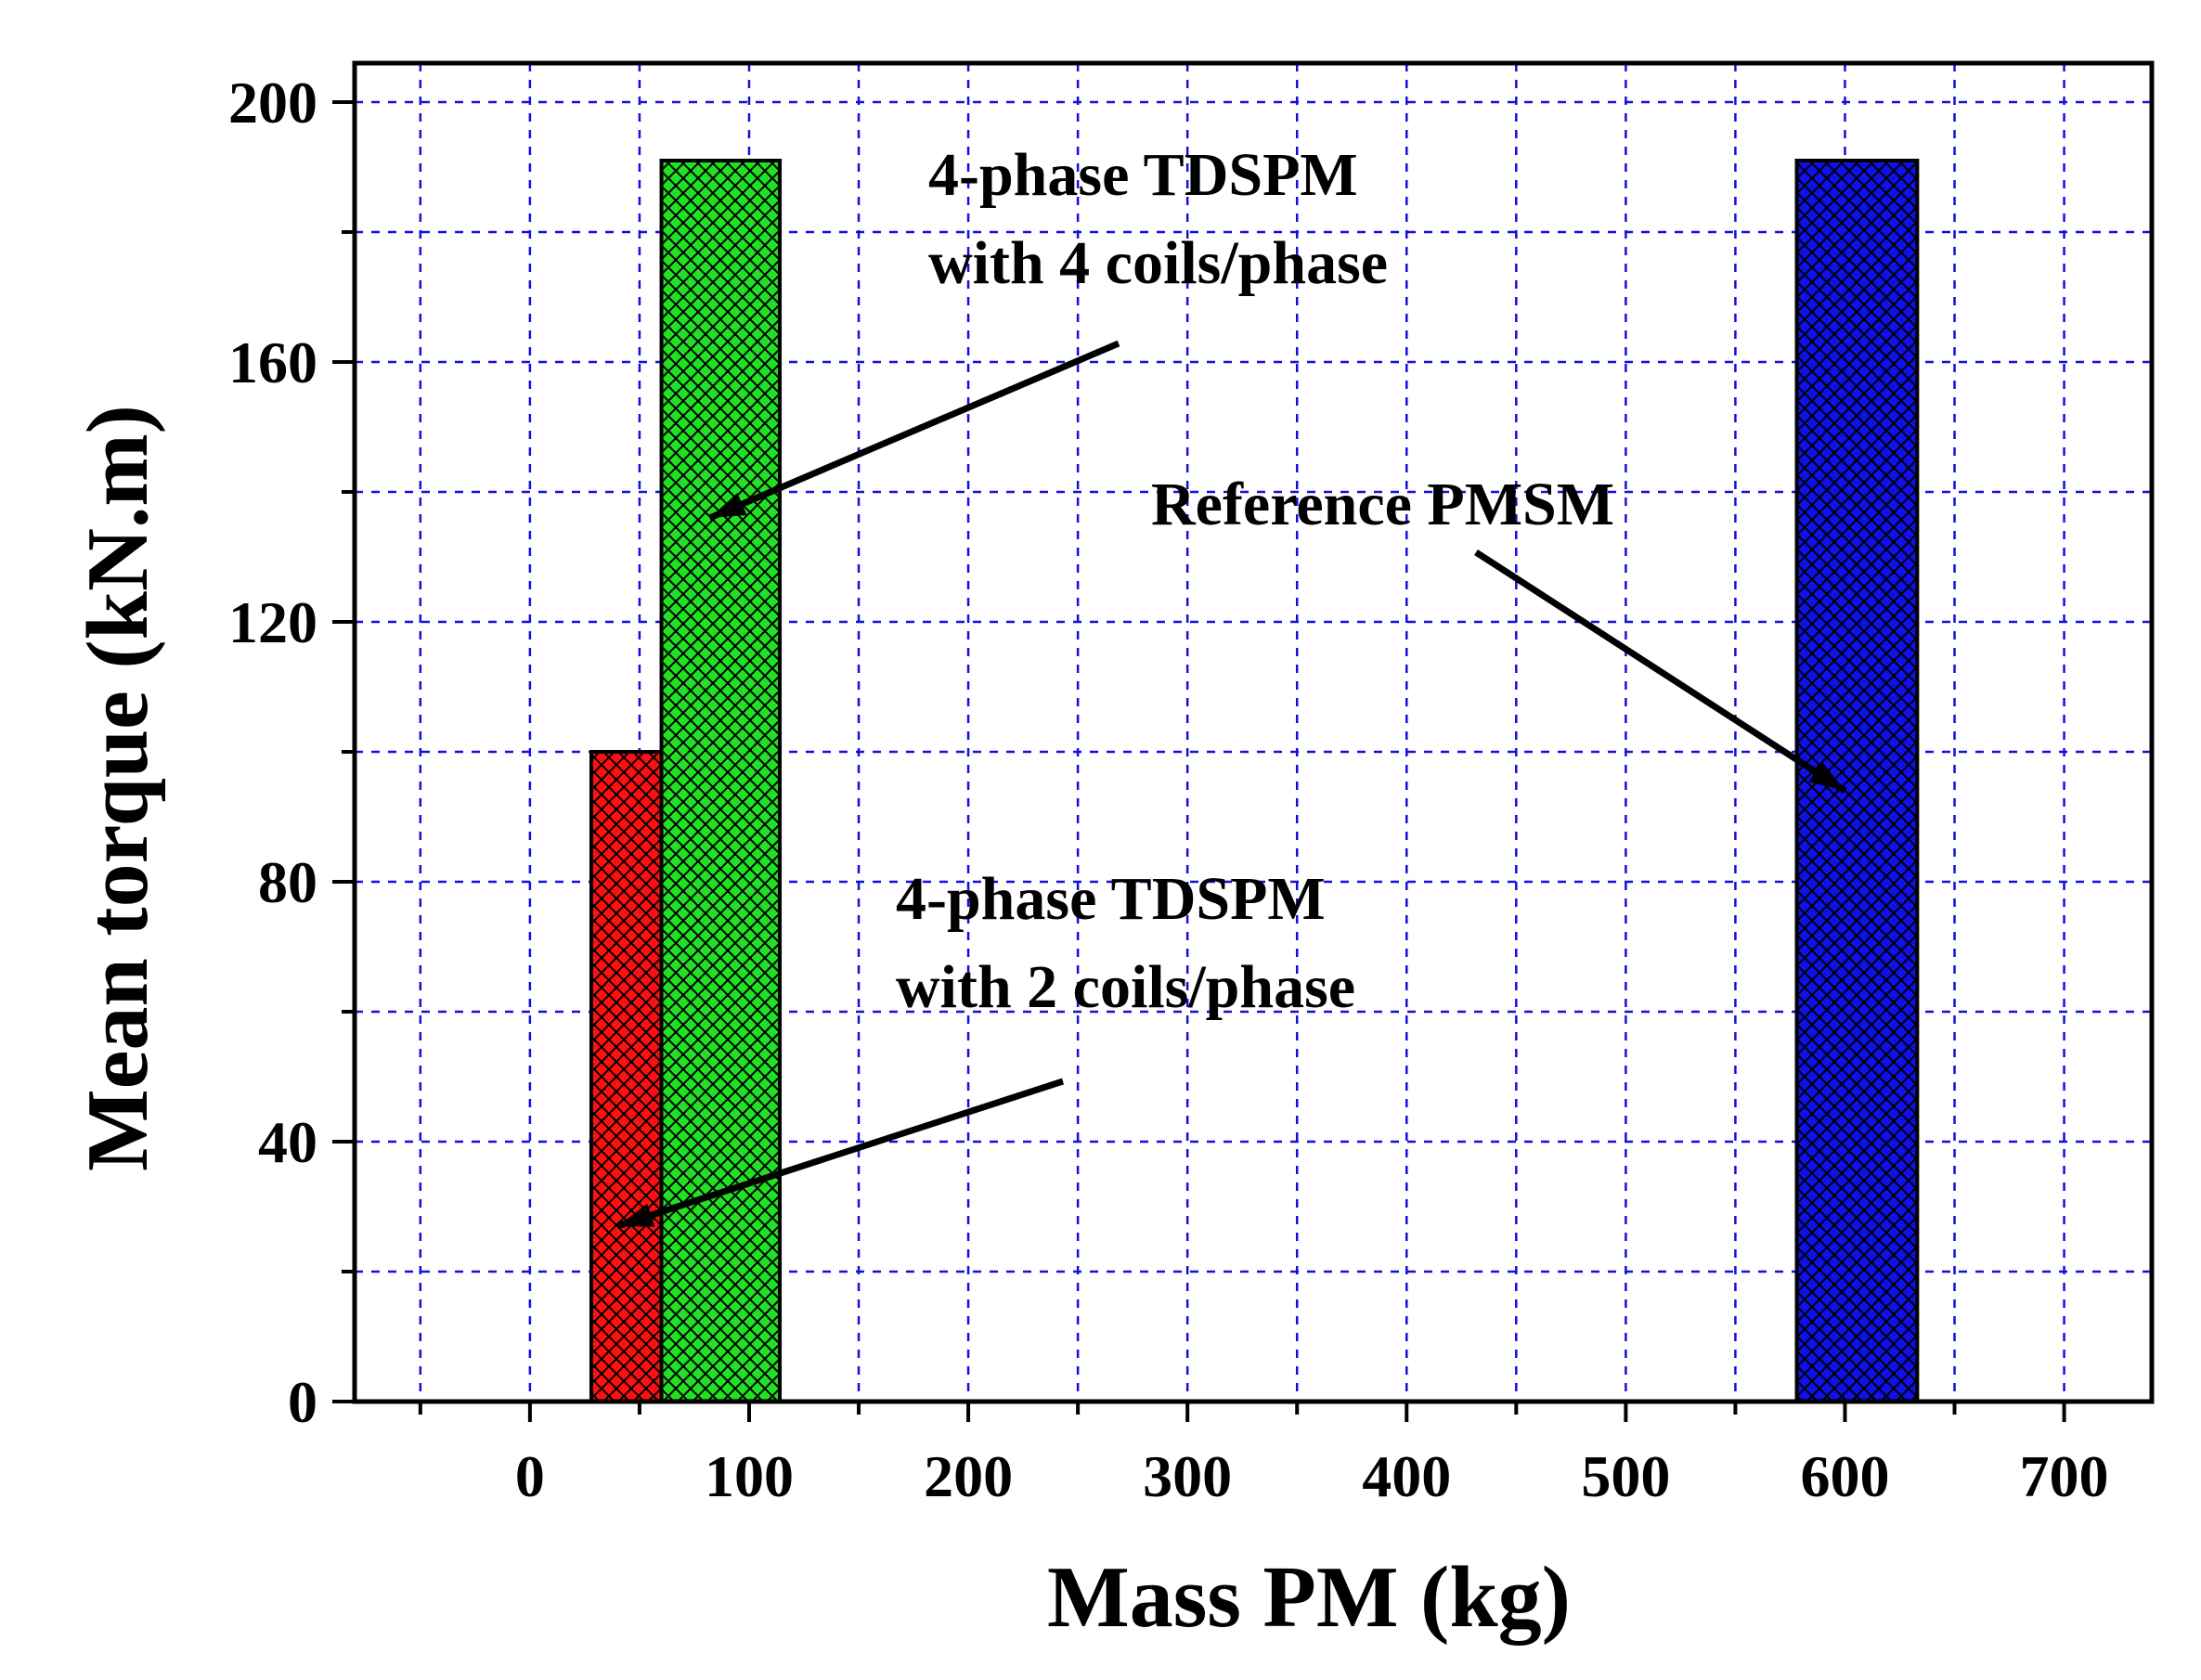  I want to click on y-tick-label: 0, so click(302, 1402).